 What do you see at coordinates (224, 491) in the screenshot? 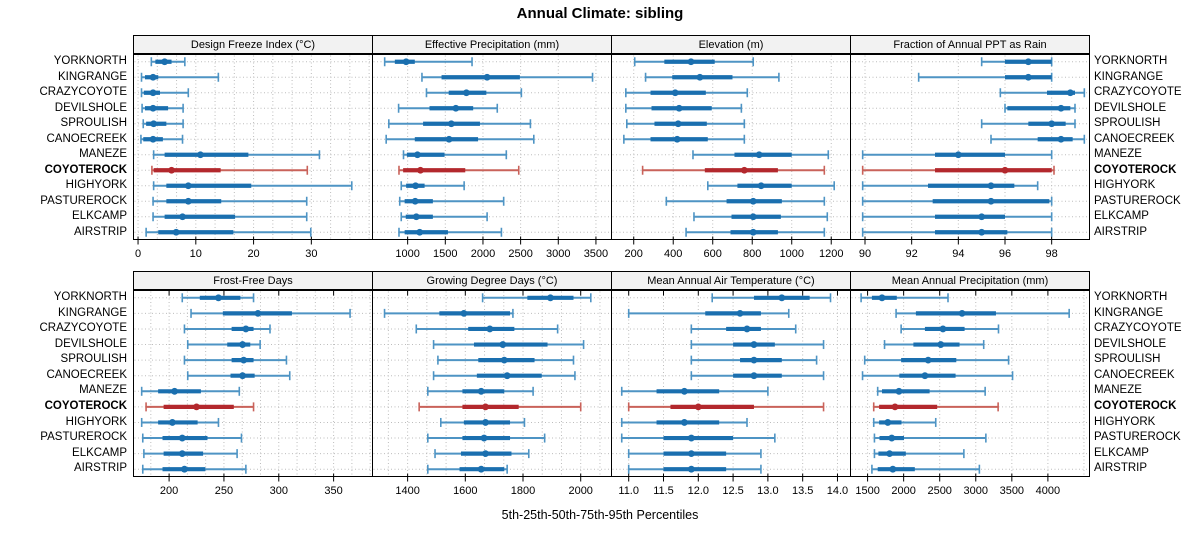
I see `x-tick-label: 250` at bounding box center [224, 491].